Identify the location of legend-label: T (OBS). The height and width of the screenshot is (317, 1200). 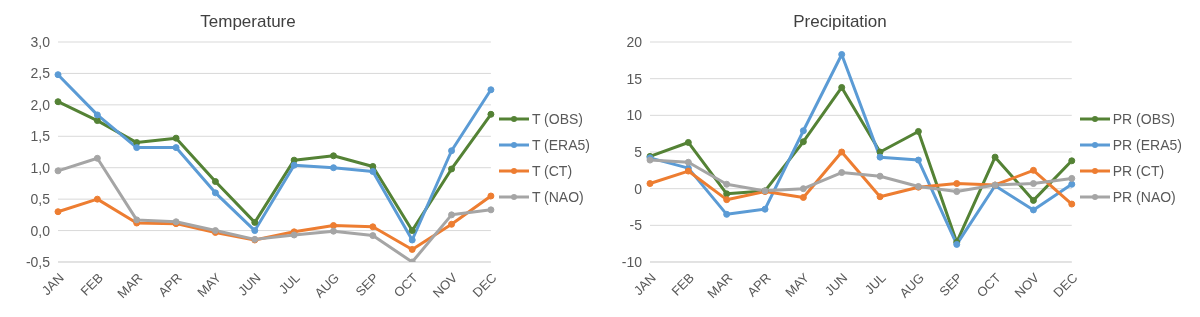
(557, 119).